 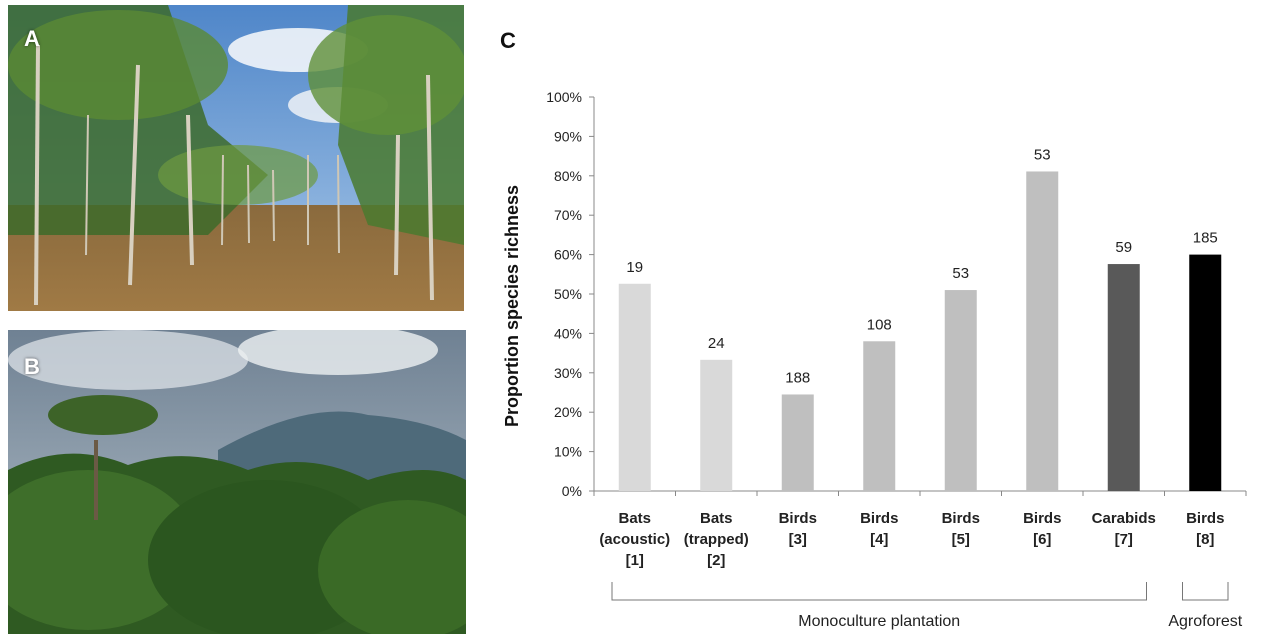 I want to click on y-axis-label: Proportion species richness, so click(x=512, y=306).